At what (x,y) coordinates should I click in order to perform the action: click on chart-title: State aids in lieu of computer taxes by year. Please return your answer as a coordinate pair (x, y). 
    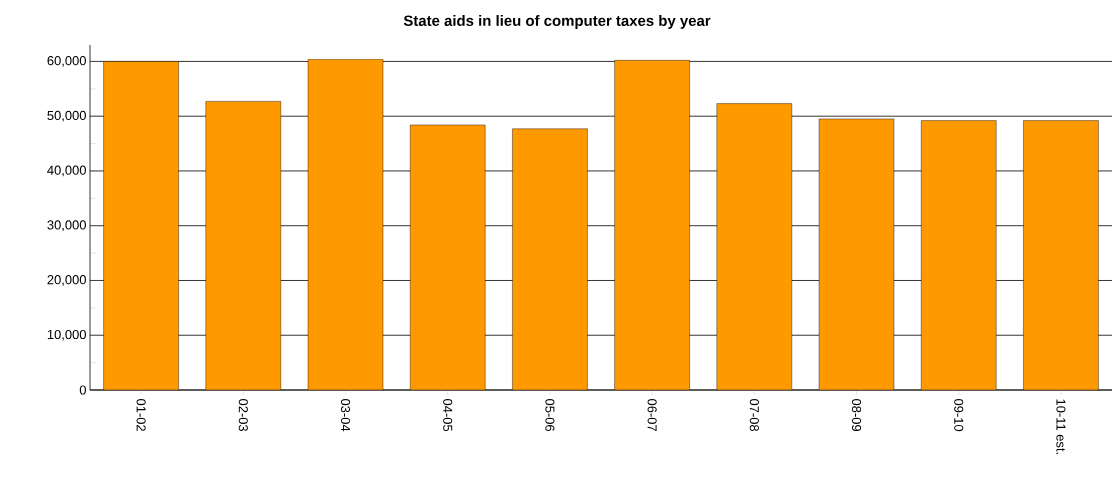
    Looking at the image, I should click on (557, 22).